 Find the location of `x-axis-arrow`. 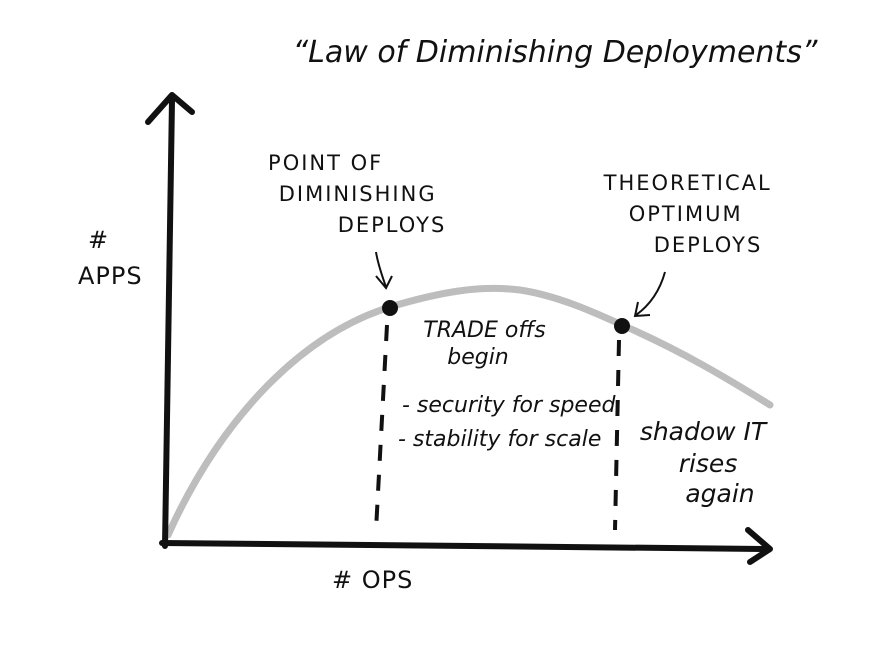

x-axis-arrow is located at coordinates (759, 546).